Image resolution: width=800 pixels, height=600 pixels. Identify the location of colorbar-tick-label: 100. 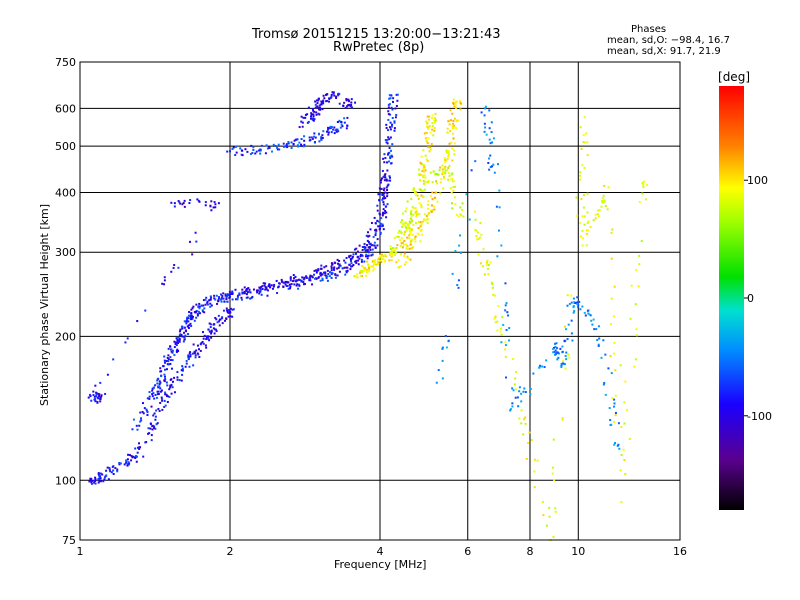
(757, 180).